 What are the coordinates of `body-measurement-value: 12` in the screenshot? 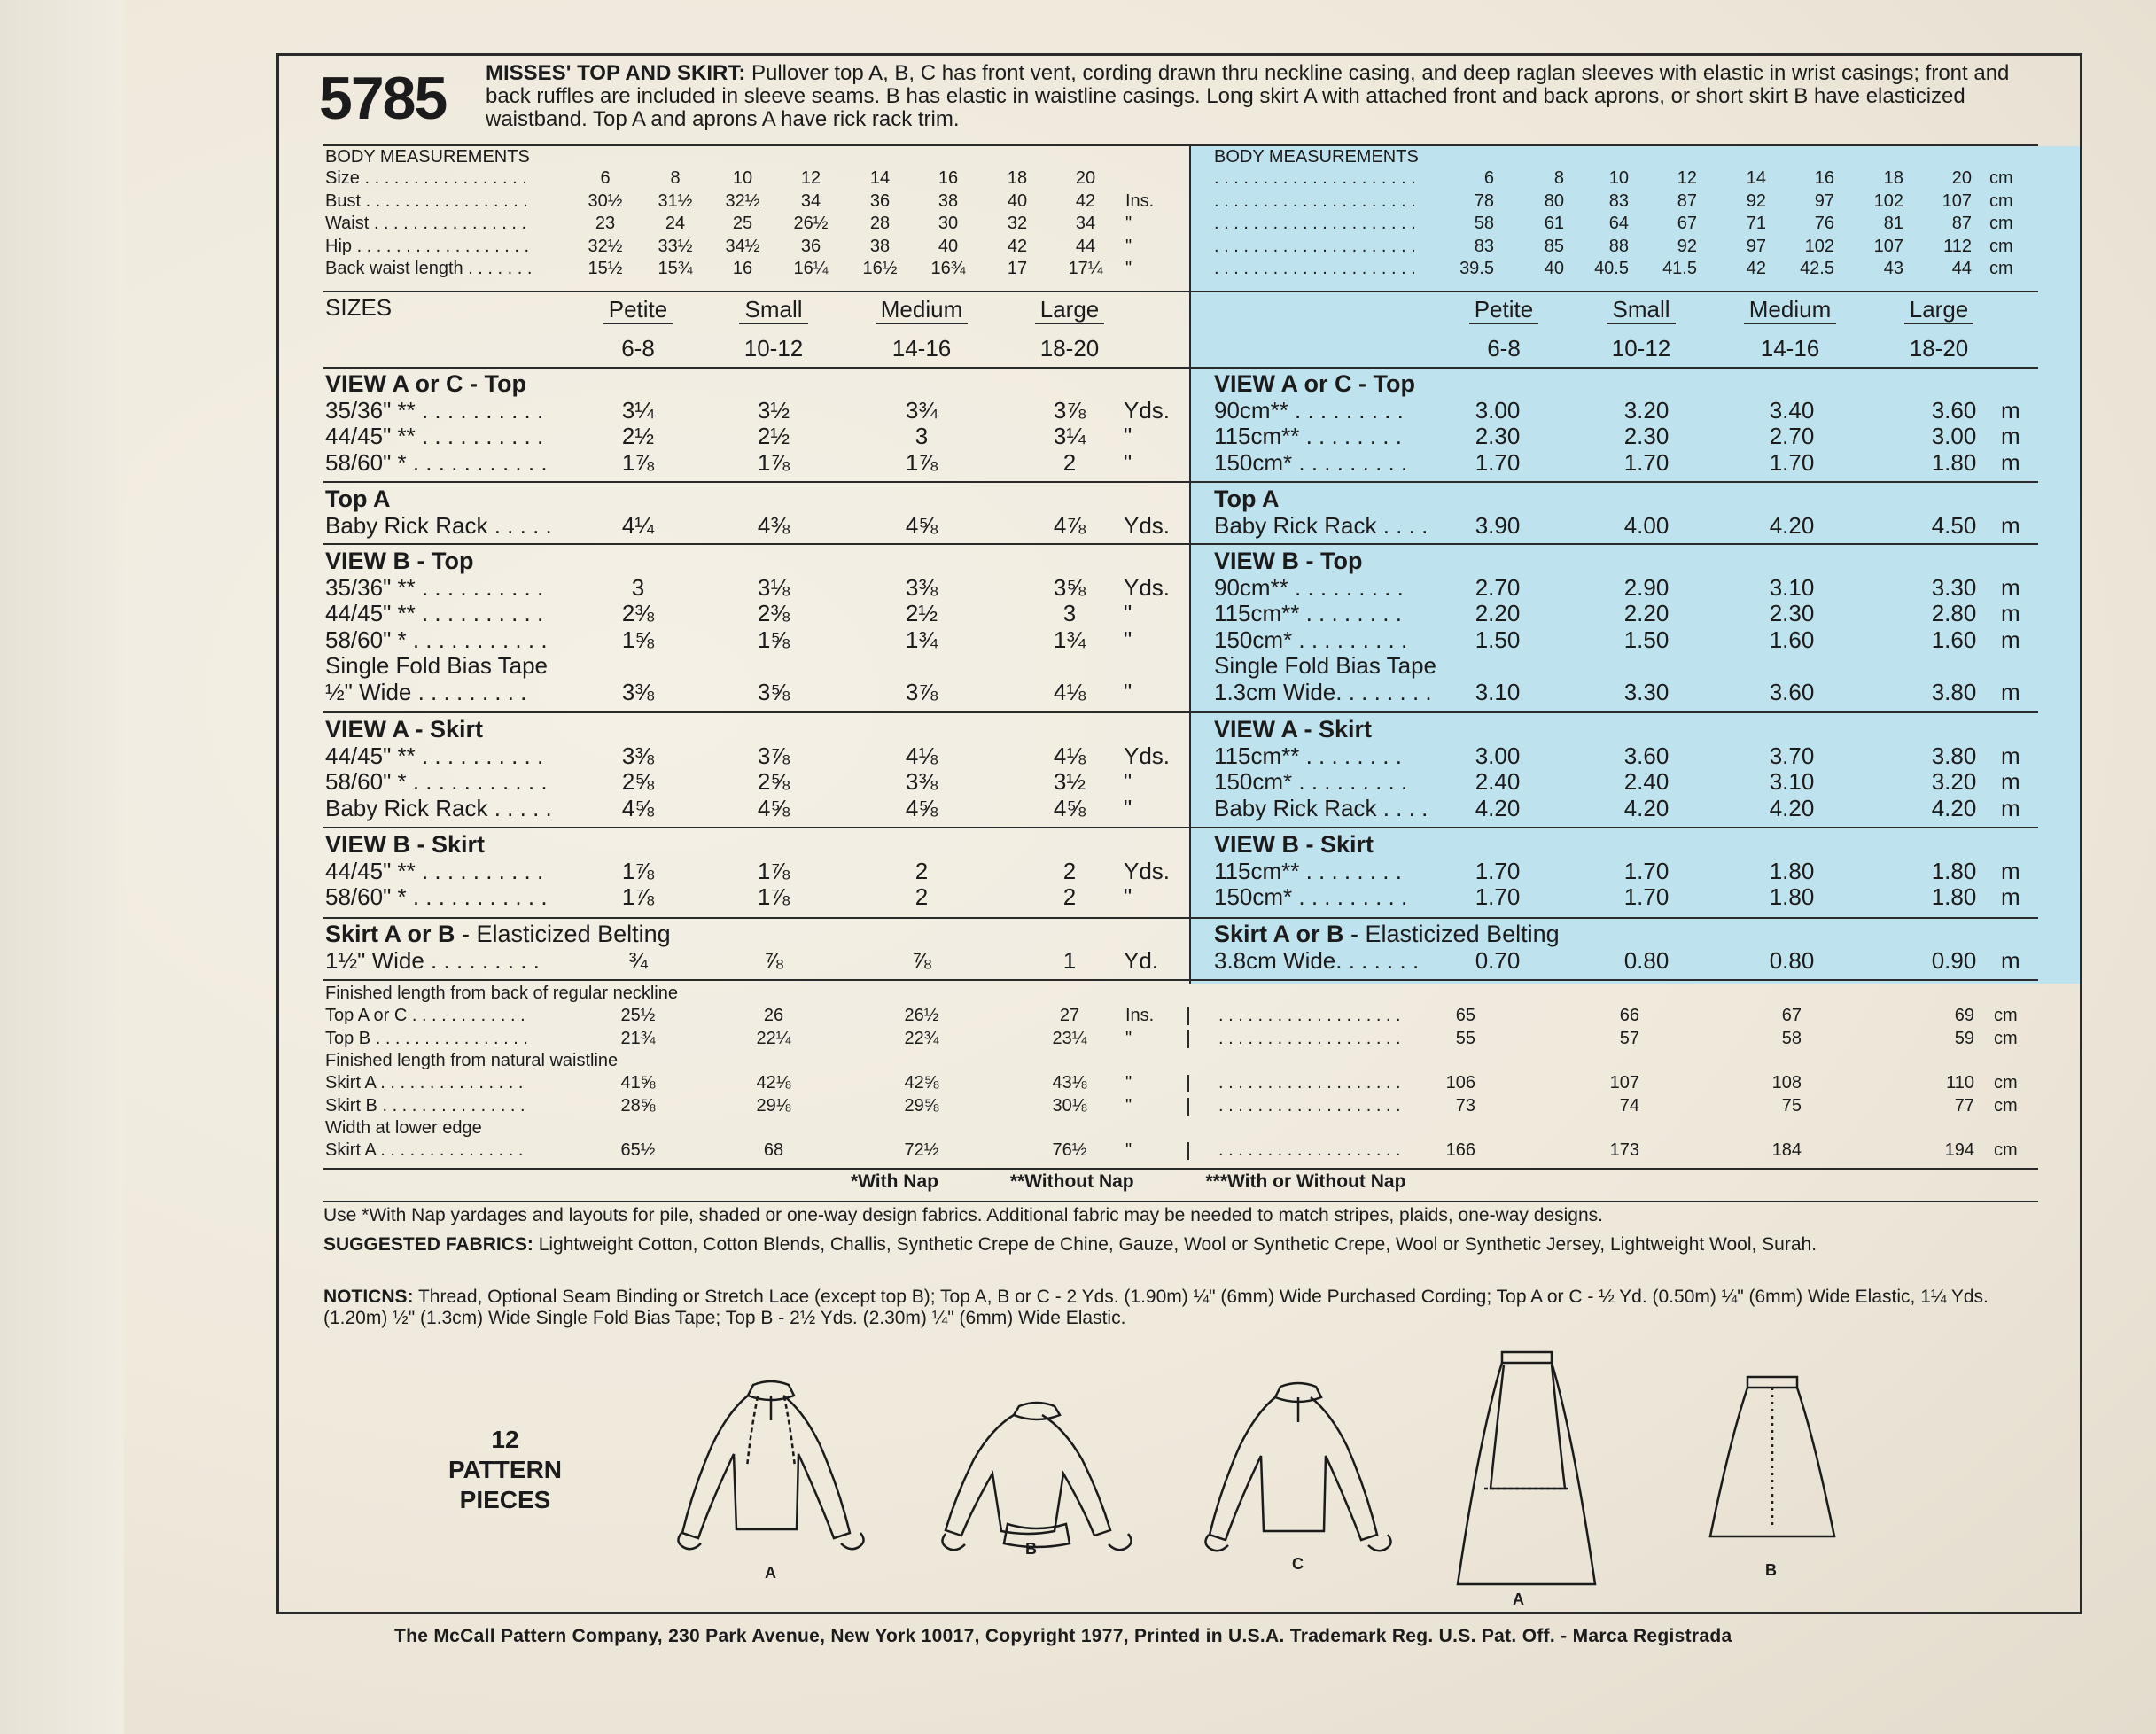 It's located at (810, 178).